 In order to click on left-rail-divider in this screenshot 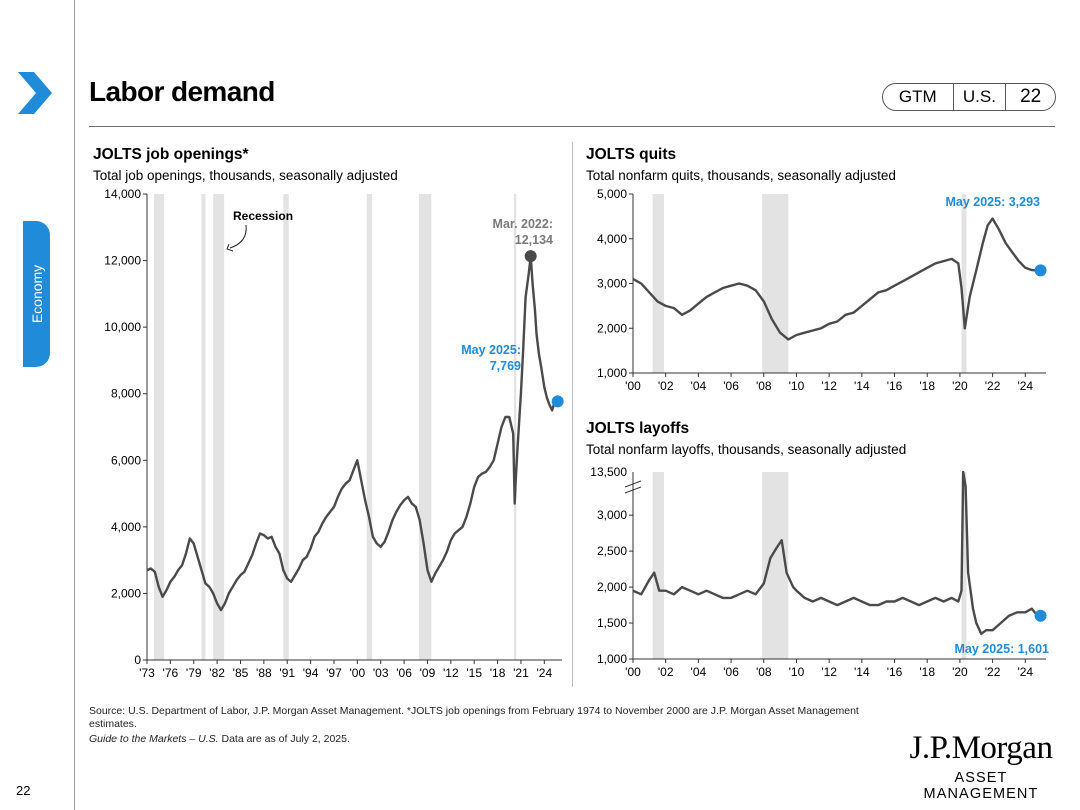, I will do `click(74, 405)`.